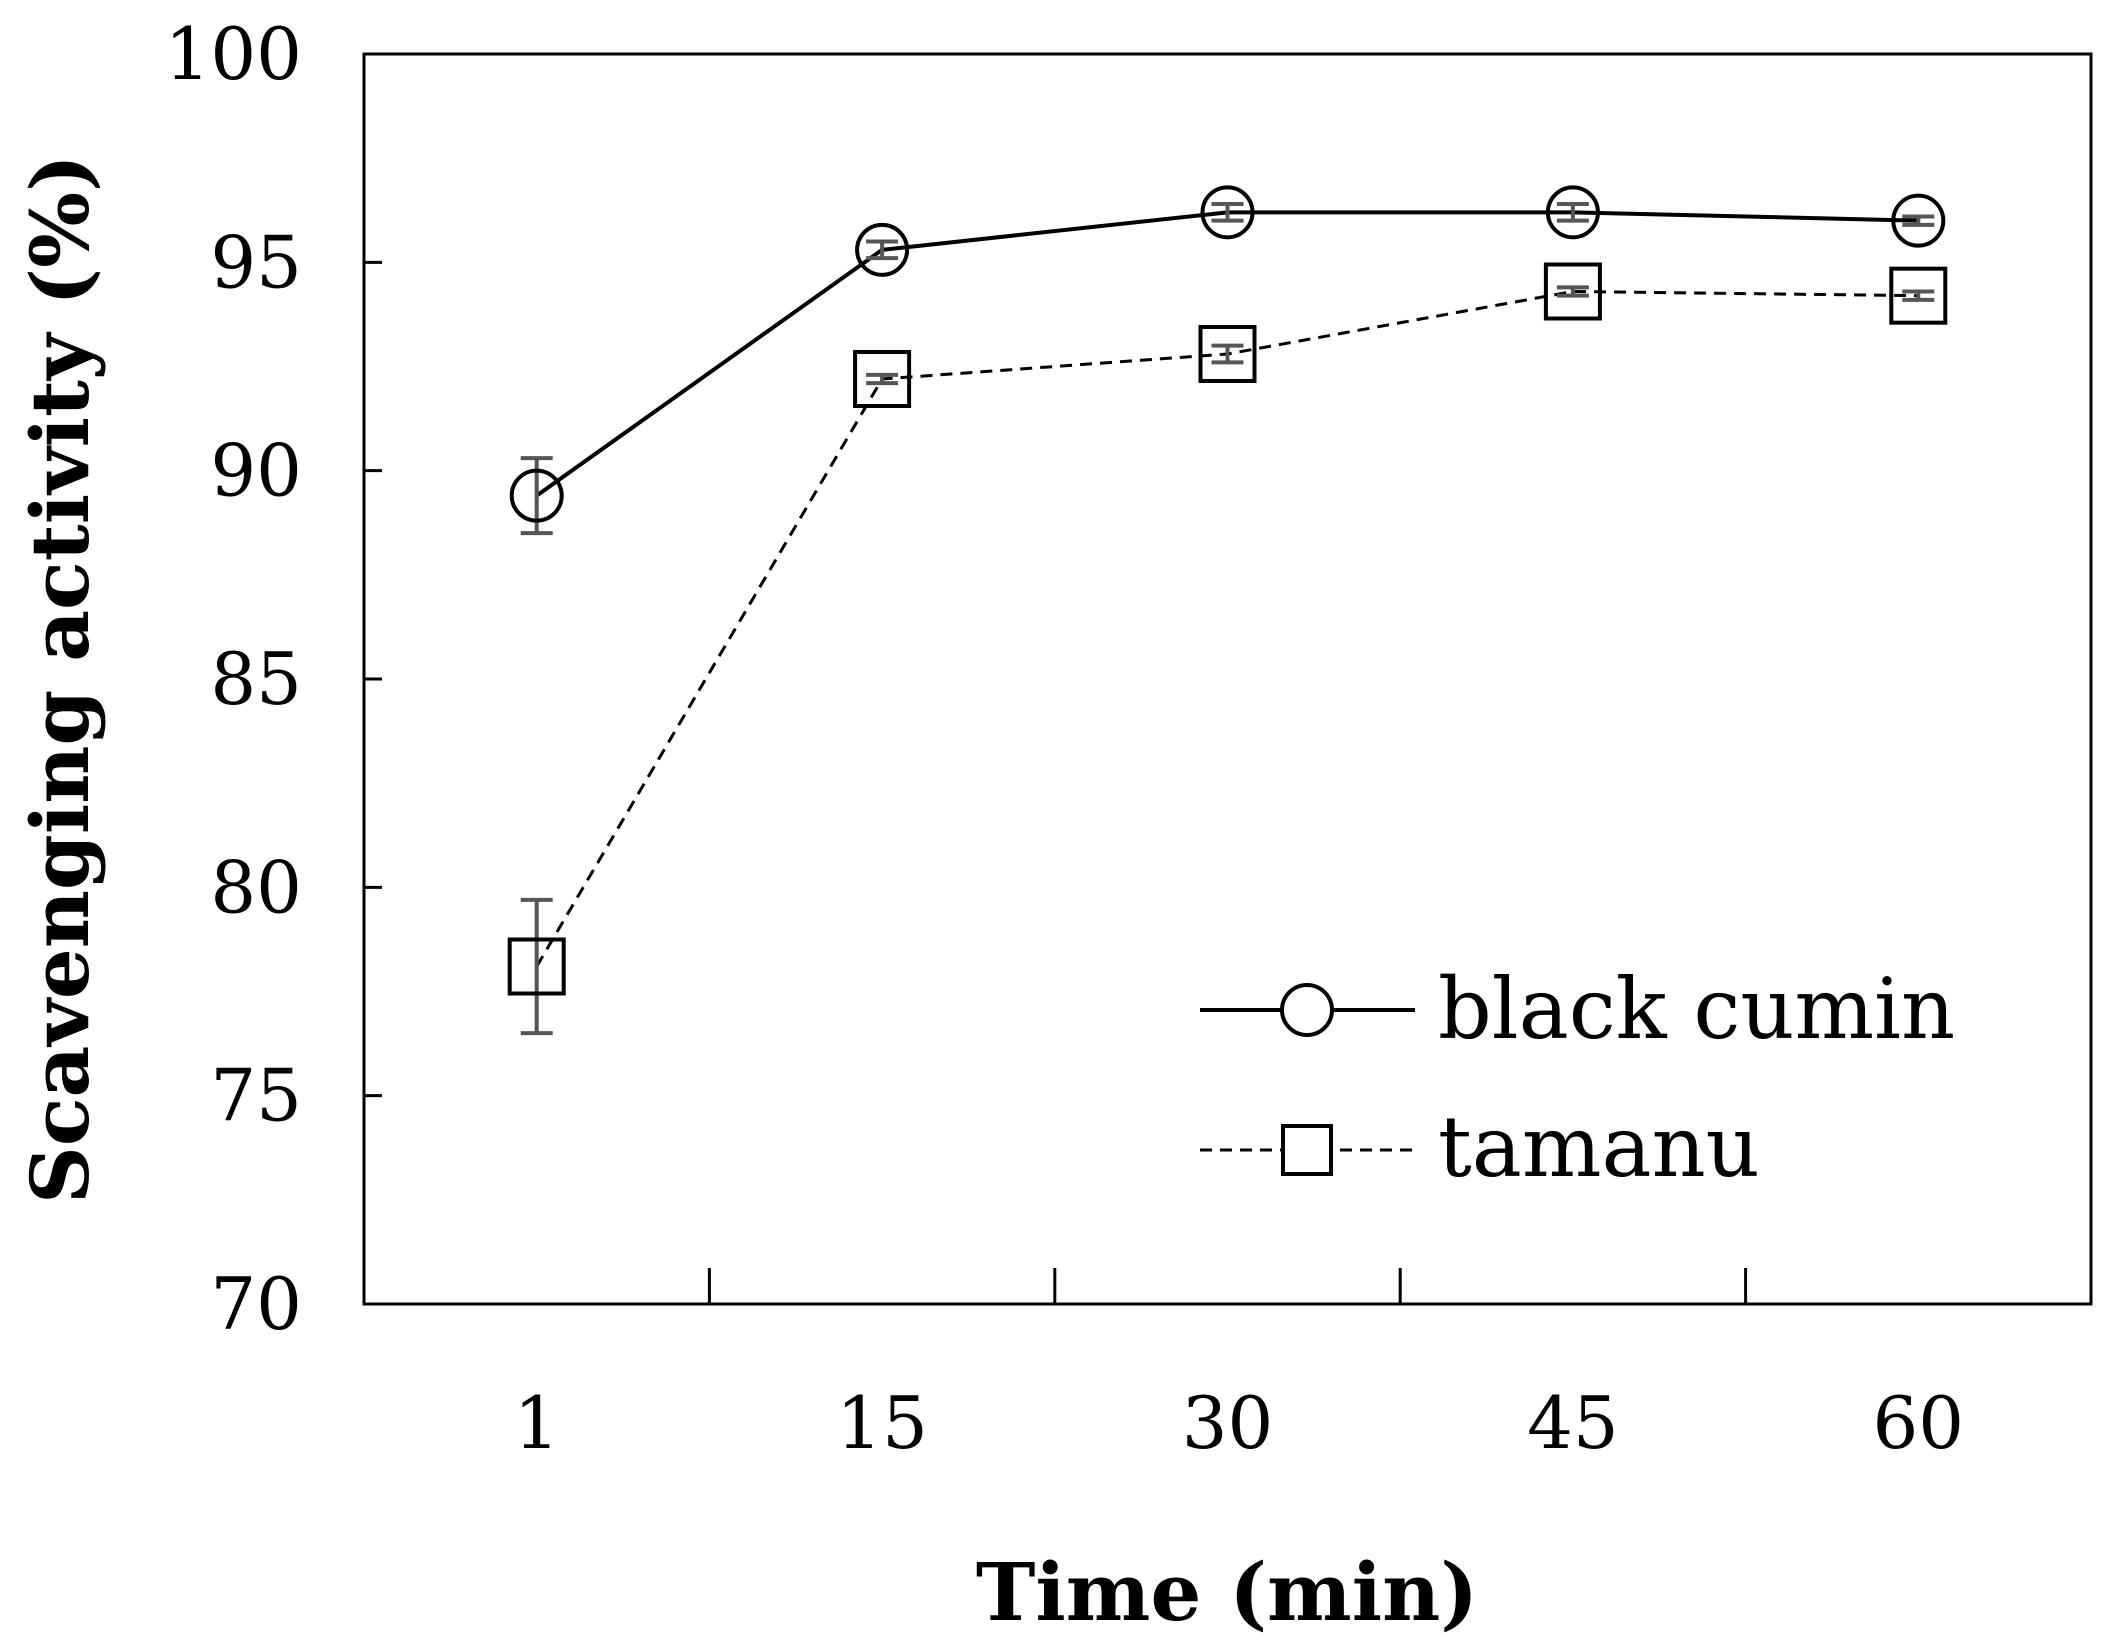  I want to click on y-axis: 70 75 80 85 90 95 100, so click(273, 679).